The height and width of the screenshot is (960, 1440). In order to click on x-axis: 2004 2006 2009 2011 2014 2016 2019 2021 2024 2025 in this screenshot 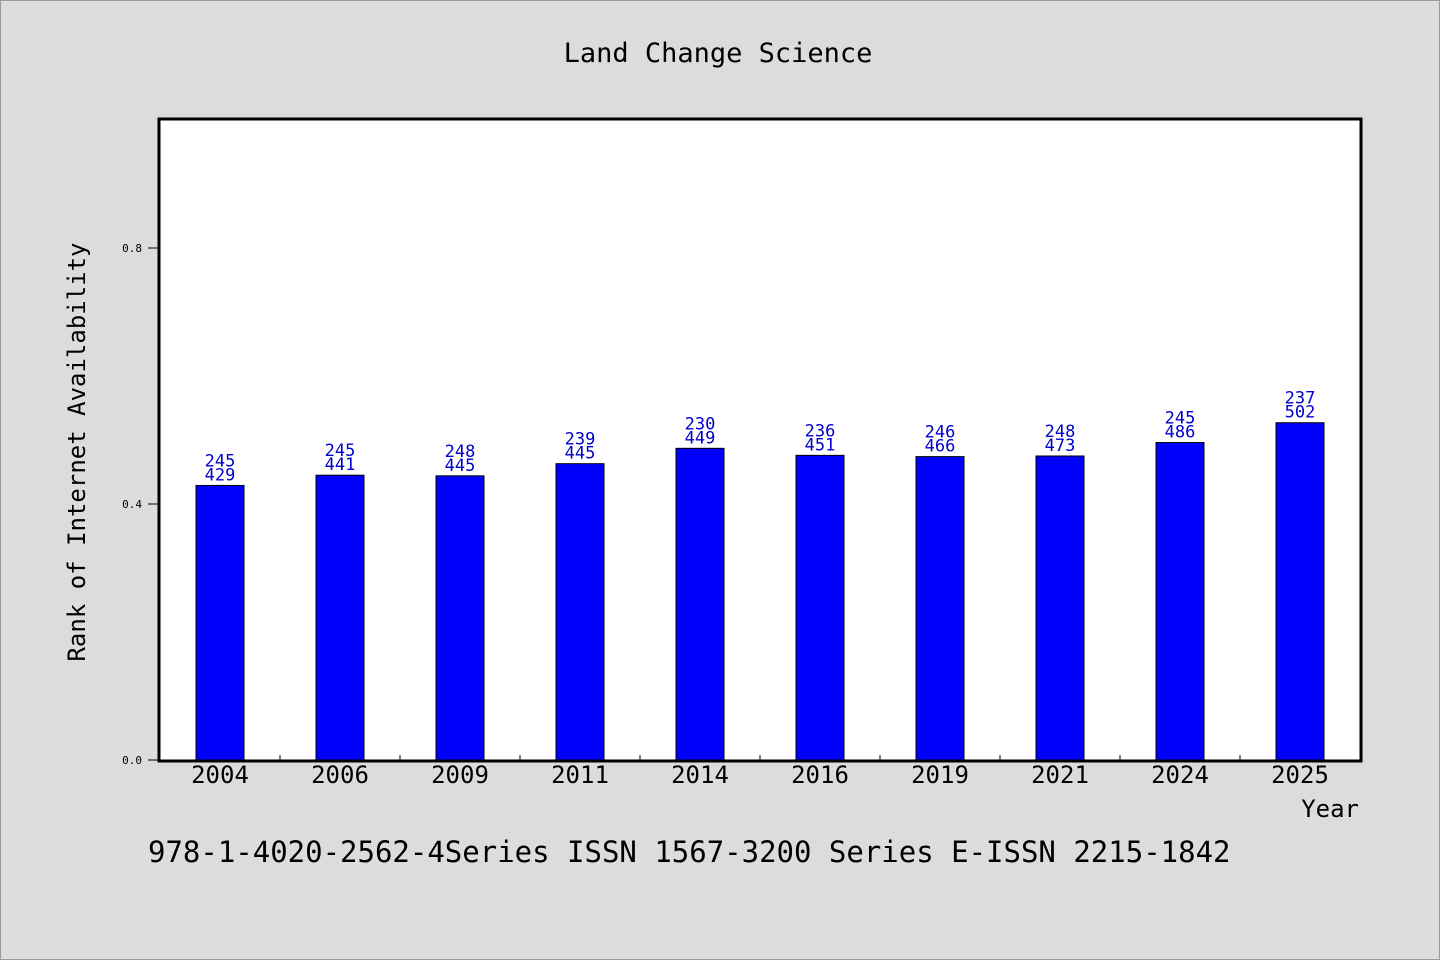, I will do `click(760, 772)`.